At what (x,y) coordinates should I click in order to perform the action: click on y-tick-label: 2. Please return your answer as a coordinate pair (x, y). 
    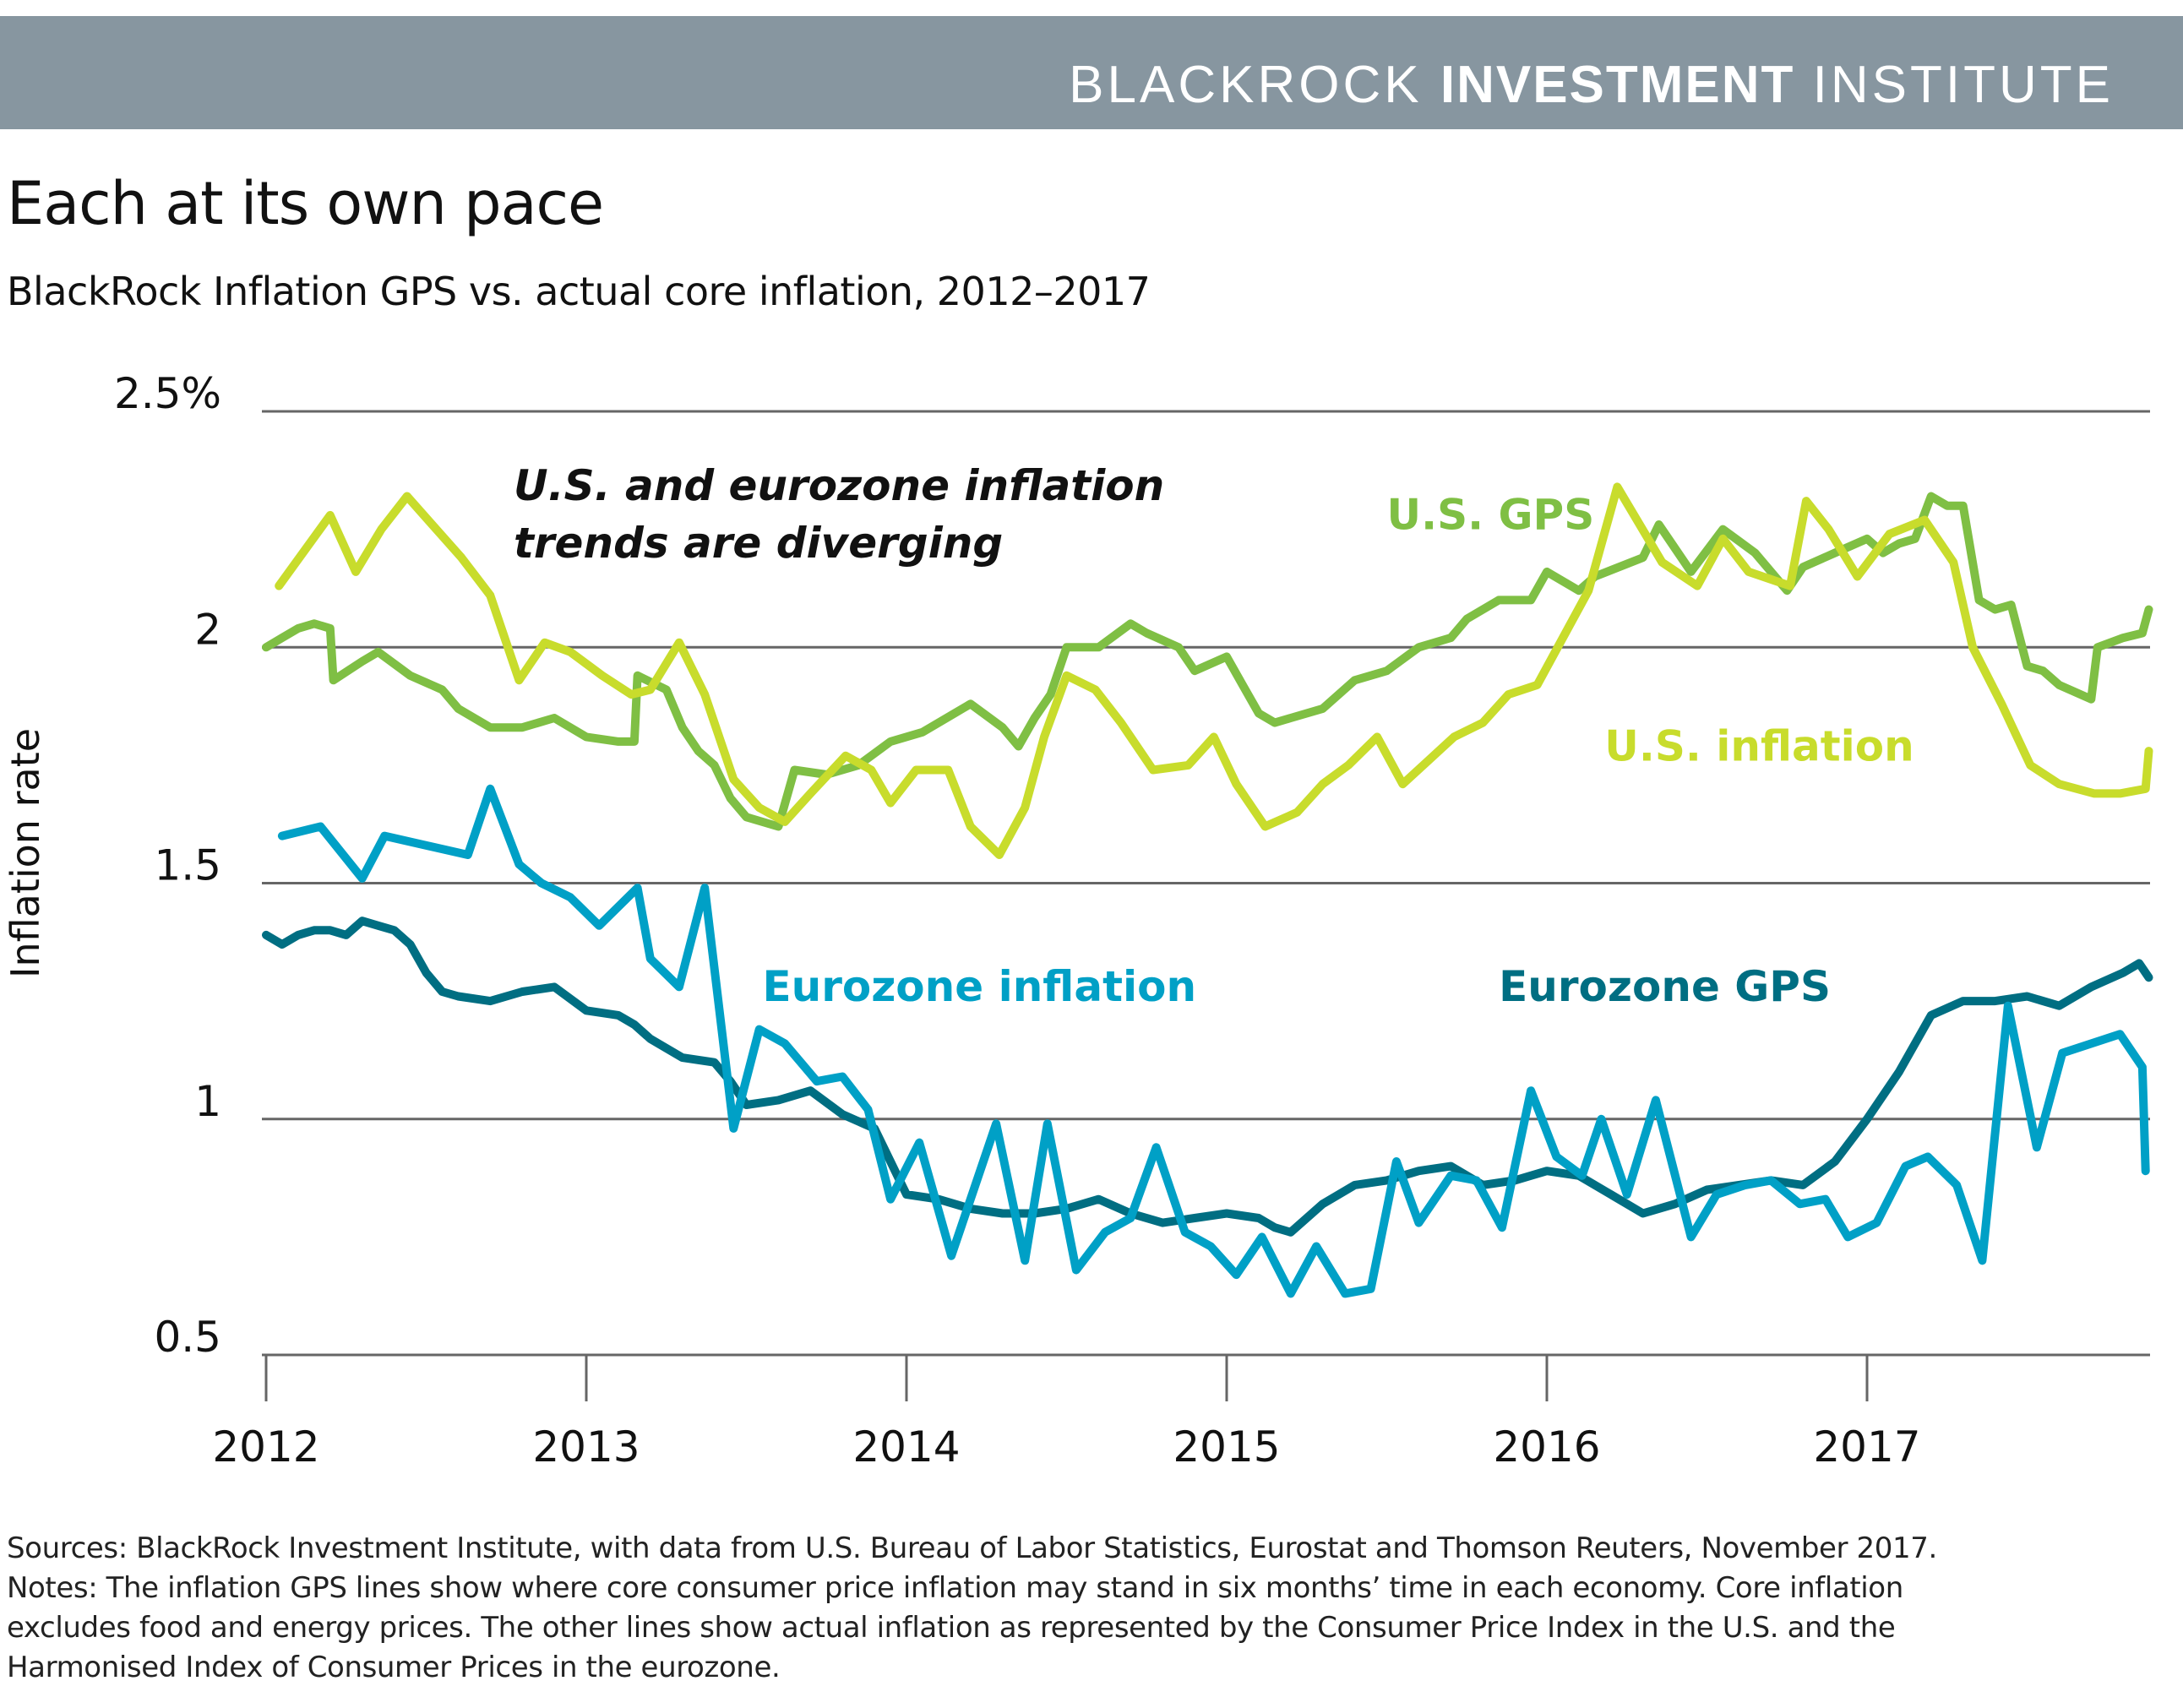
    Looking at the image, I should click on (207, 629).